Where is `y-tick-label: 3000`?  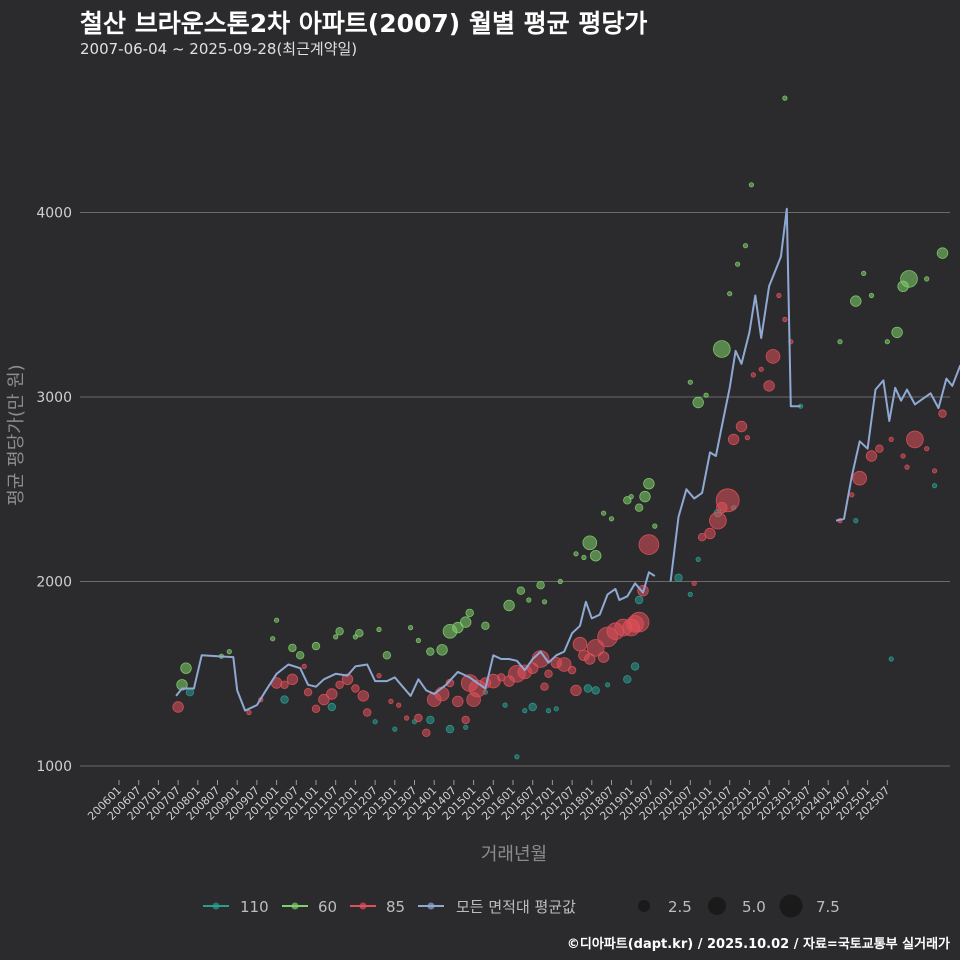 y-tick-label: 3000 is located at coordinates (54, 398).